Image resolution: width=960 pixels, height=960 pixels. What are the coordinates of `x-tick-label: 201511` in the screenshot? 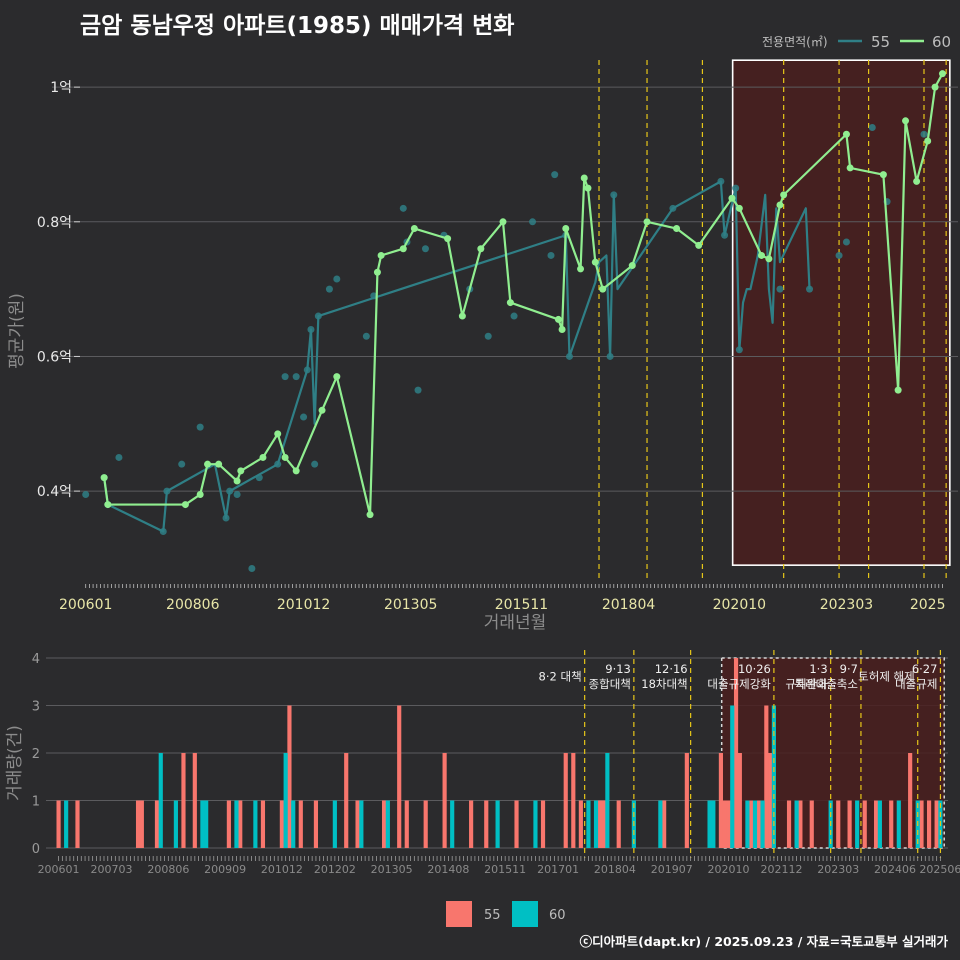 It's located at (521, 605).